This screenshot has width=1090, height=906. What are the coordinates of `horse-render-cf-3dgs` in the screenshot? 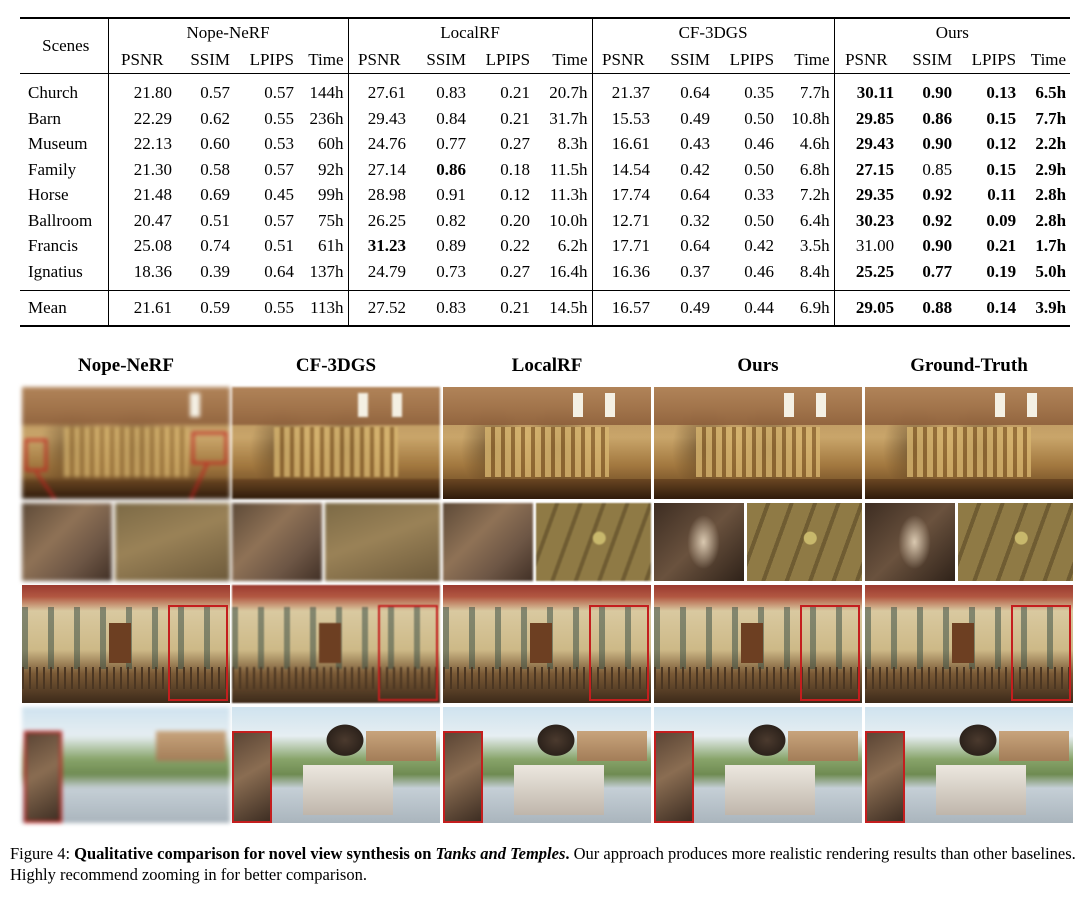 It's located at (336, 765).